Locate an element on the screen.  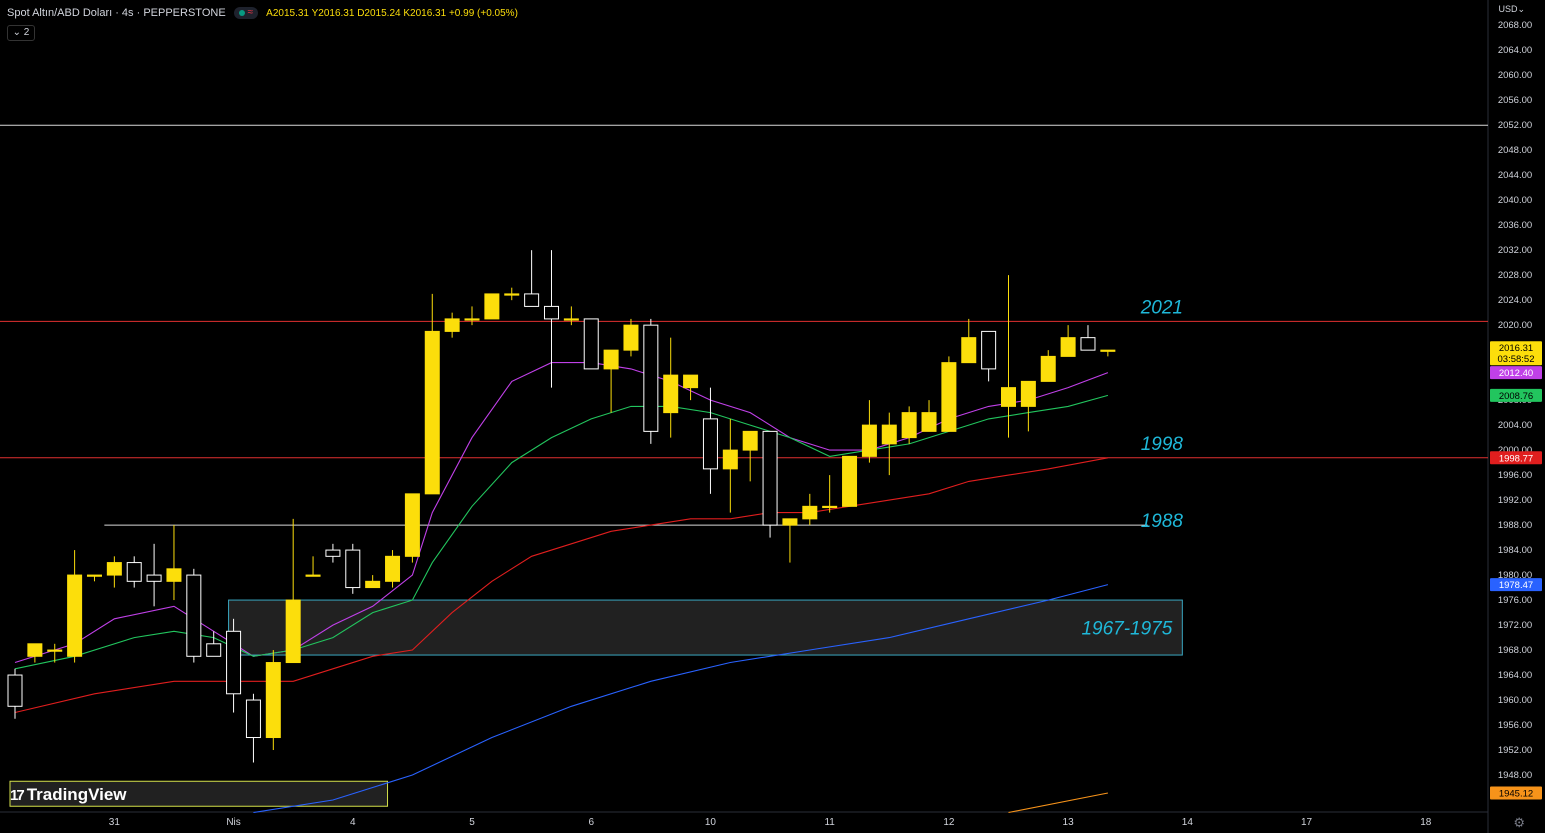
level-label: 1998 is located at coordinates (1162, 444).